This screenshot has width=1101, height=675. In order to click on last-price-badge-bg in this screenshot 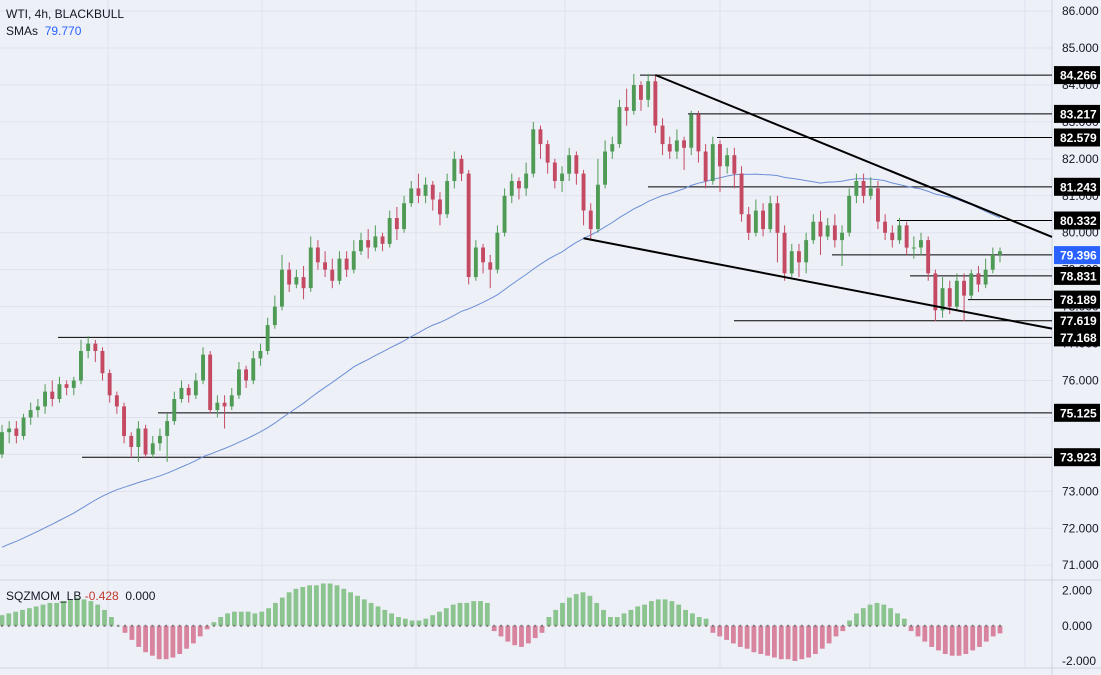, I will do `click(1077, 255)`.